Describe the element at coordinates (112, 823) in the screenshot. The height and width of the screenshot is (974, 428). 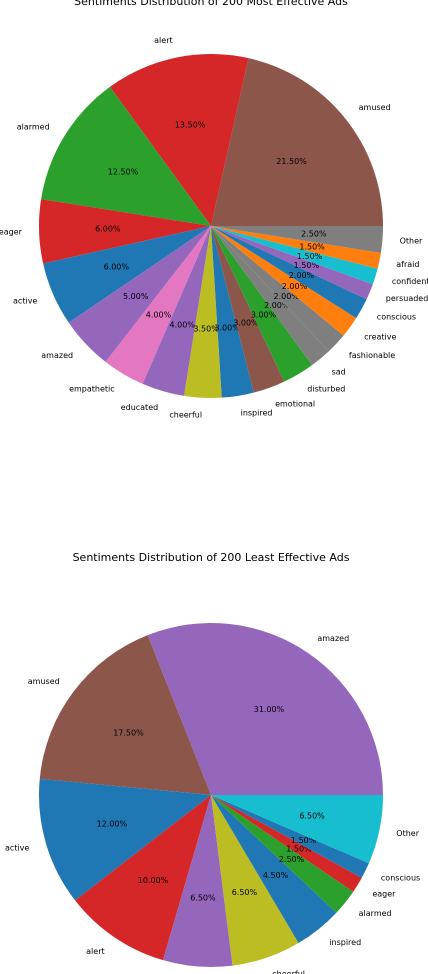
I see `value-label: 12.00%` at that location.